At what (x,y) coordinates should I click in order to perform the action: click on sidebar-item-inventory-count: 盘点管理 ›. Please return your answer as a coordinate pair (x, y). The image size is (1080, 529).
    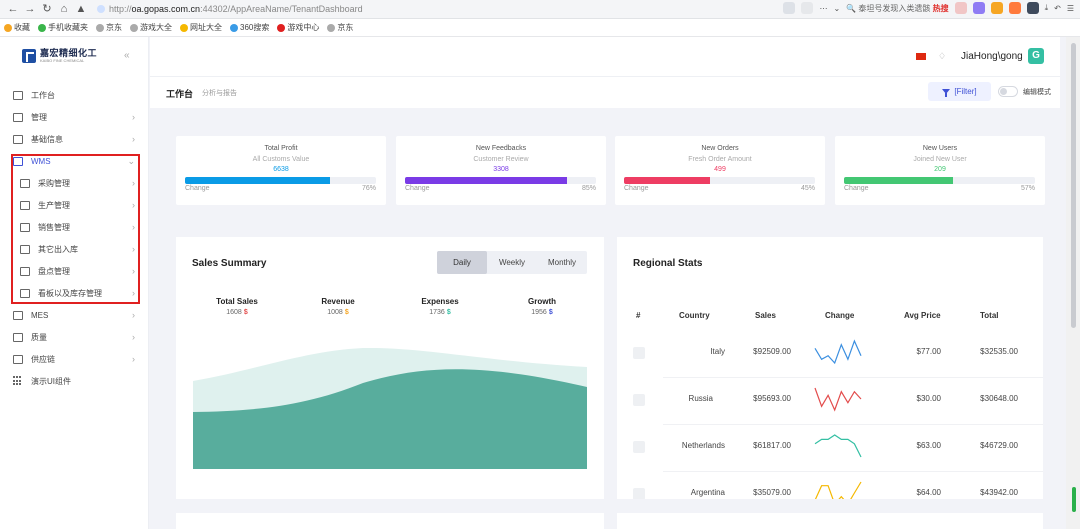
    Looking at the image, I should click on (74, 271).